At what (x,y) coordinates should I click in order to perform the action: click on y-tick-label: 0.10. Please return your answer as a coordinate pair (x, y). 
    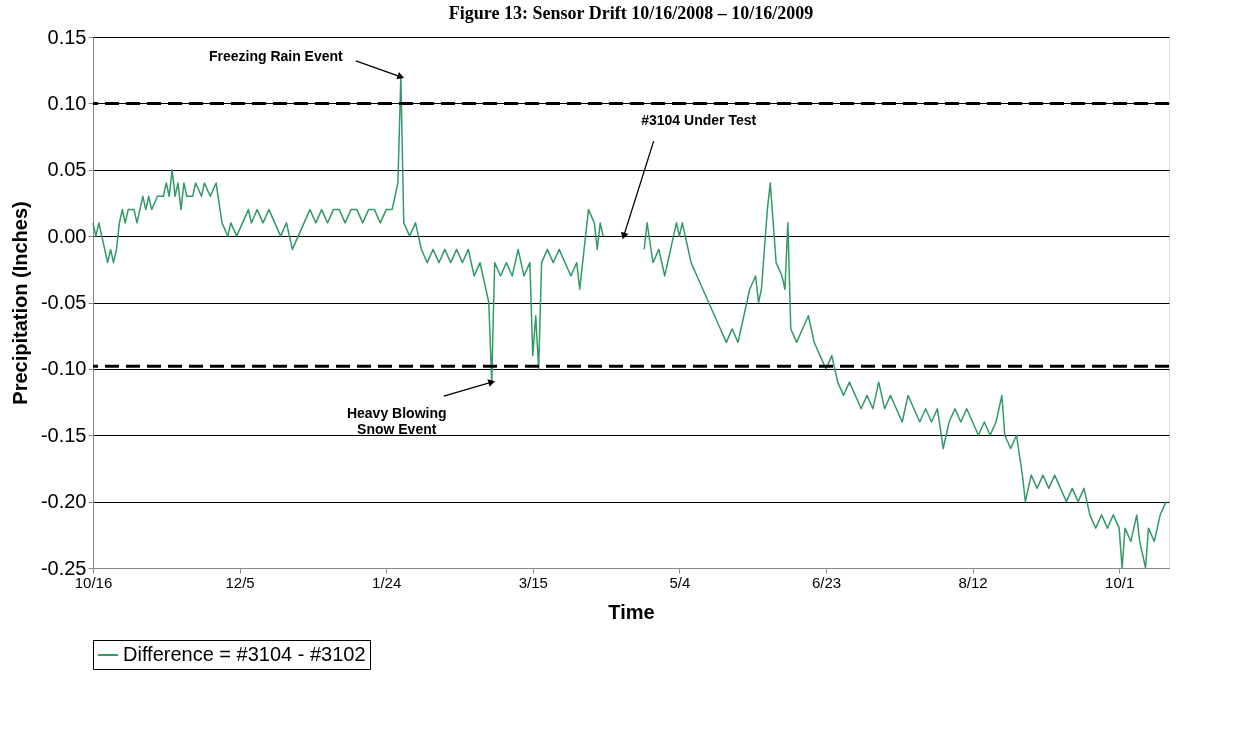
    Looking at the image, I should click on (67, 102).